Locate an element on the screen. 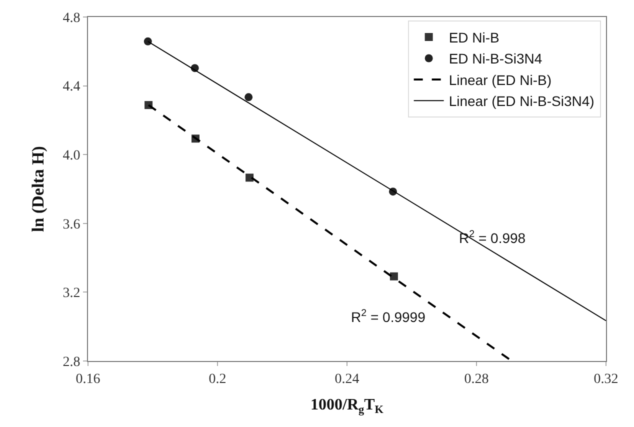 Image resolution: width=634 pixels, height=427 pixels. annotation: R$^{2}$ = 0.998 is located at coordinates (492, 237).